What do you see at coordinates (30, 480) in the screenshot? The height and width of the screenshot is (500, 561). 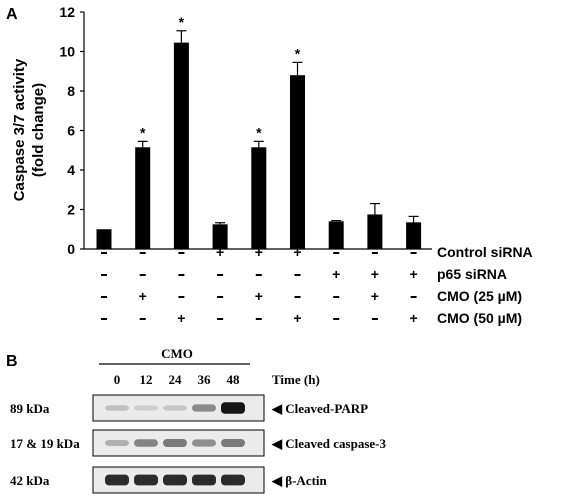 I see `blot-kda-label: 42 kDa` at bounding box center [30, 480].